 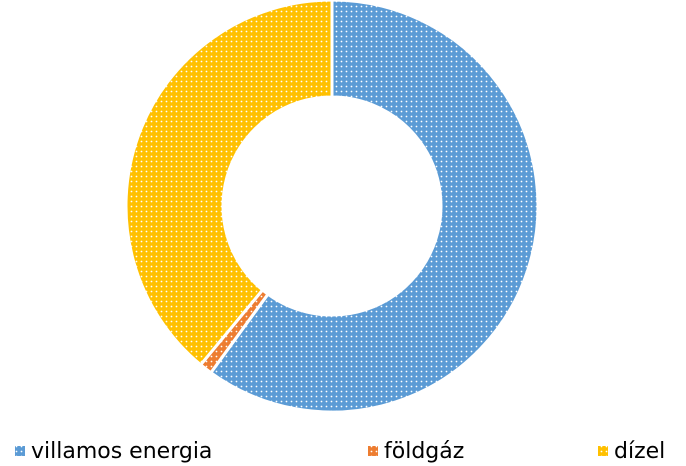 I want to click on legend-label: földgáz, so click(x=424, y=451).